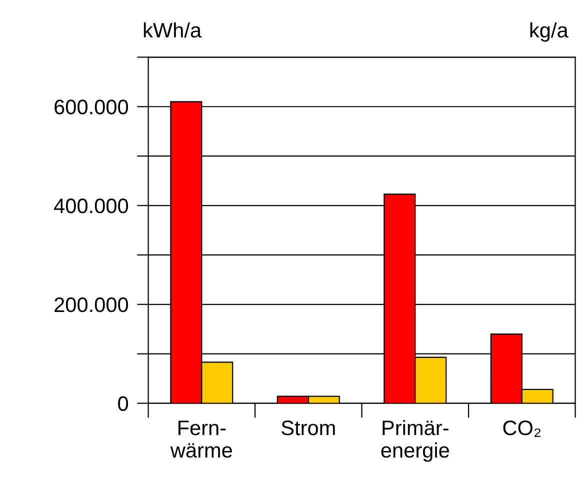 The width and height of the screenshot is (577, 493). Describe the element at coordinates (201, 439) in the screenshot. I see `x-tick-label: Fern- wärme` at that location.